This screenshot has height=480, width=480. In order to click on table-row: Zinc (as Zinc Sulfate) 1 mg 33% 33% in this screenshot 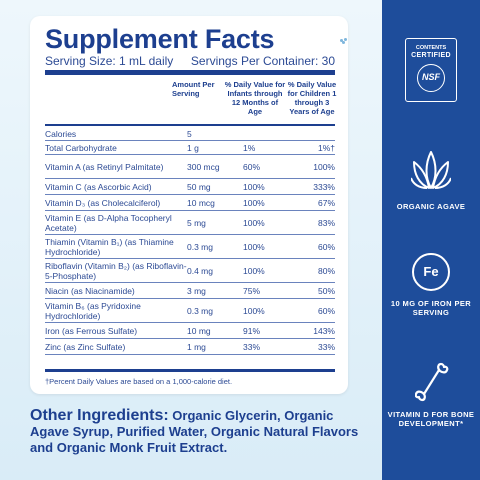, I will do `click(190, 347)`.